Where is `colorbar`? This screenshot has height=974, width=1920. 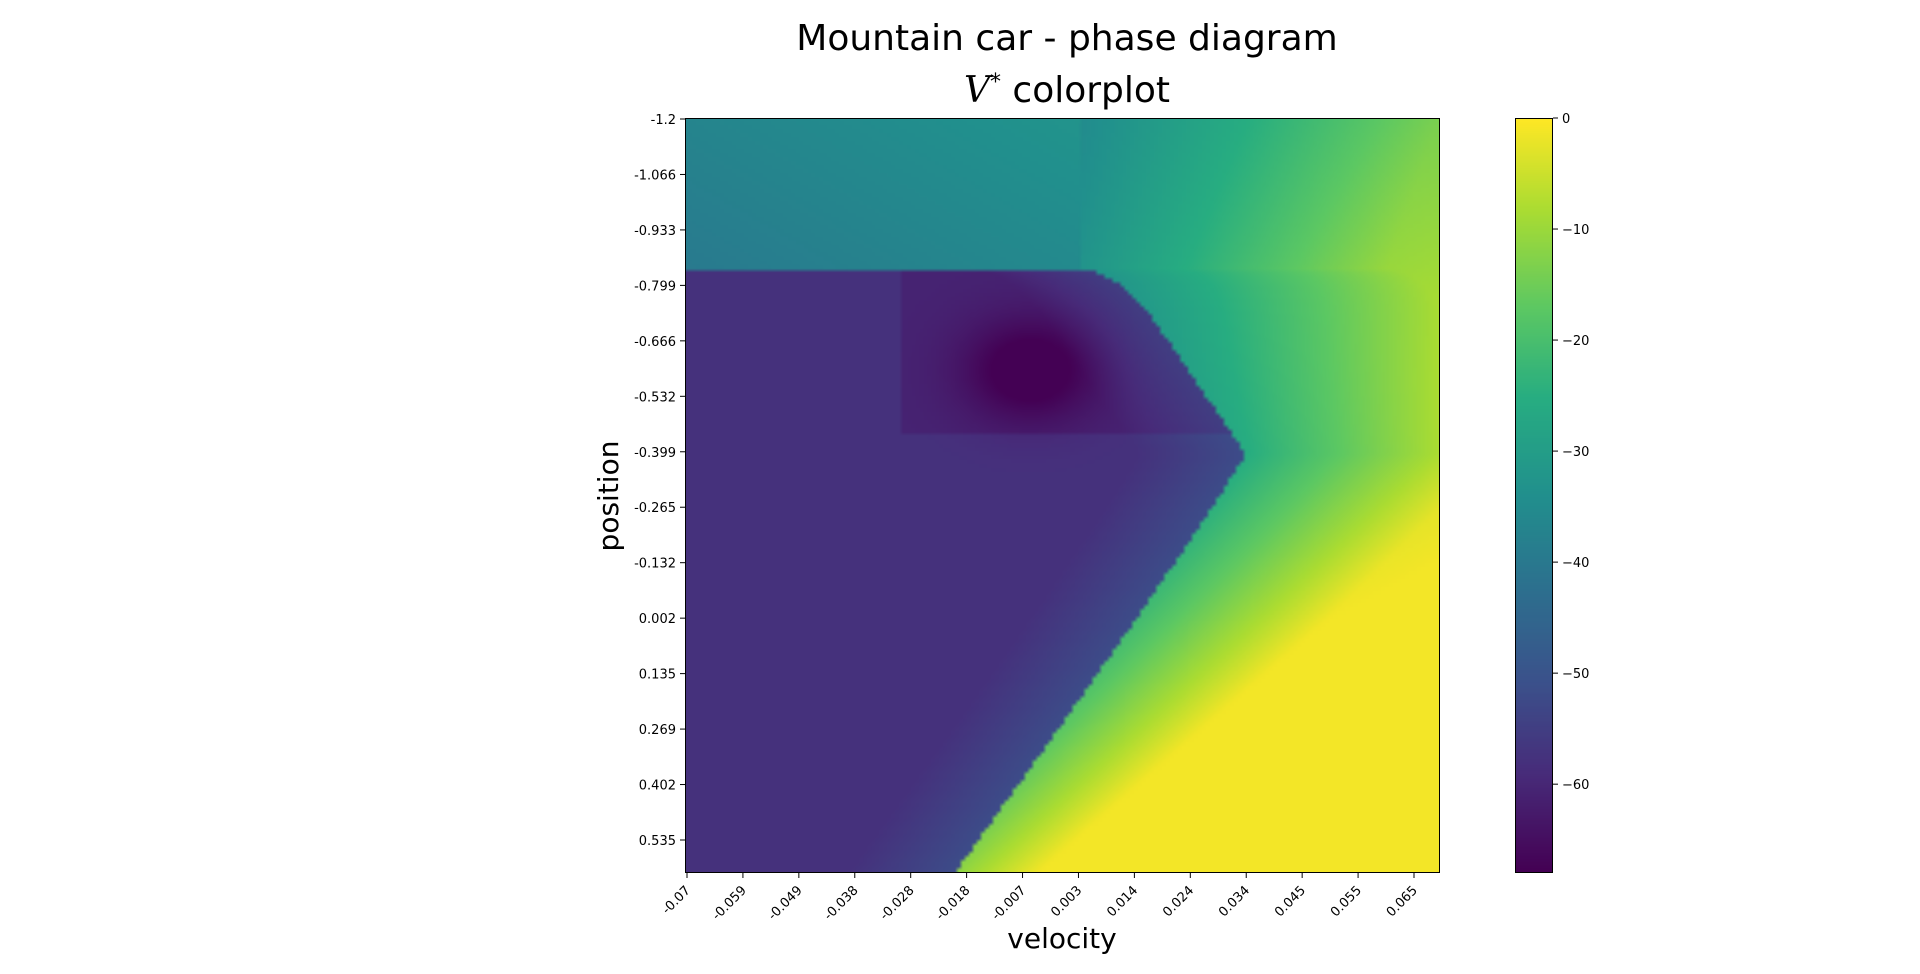
colorbar is located at coordinates (1534, 495).